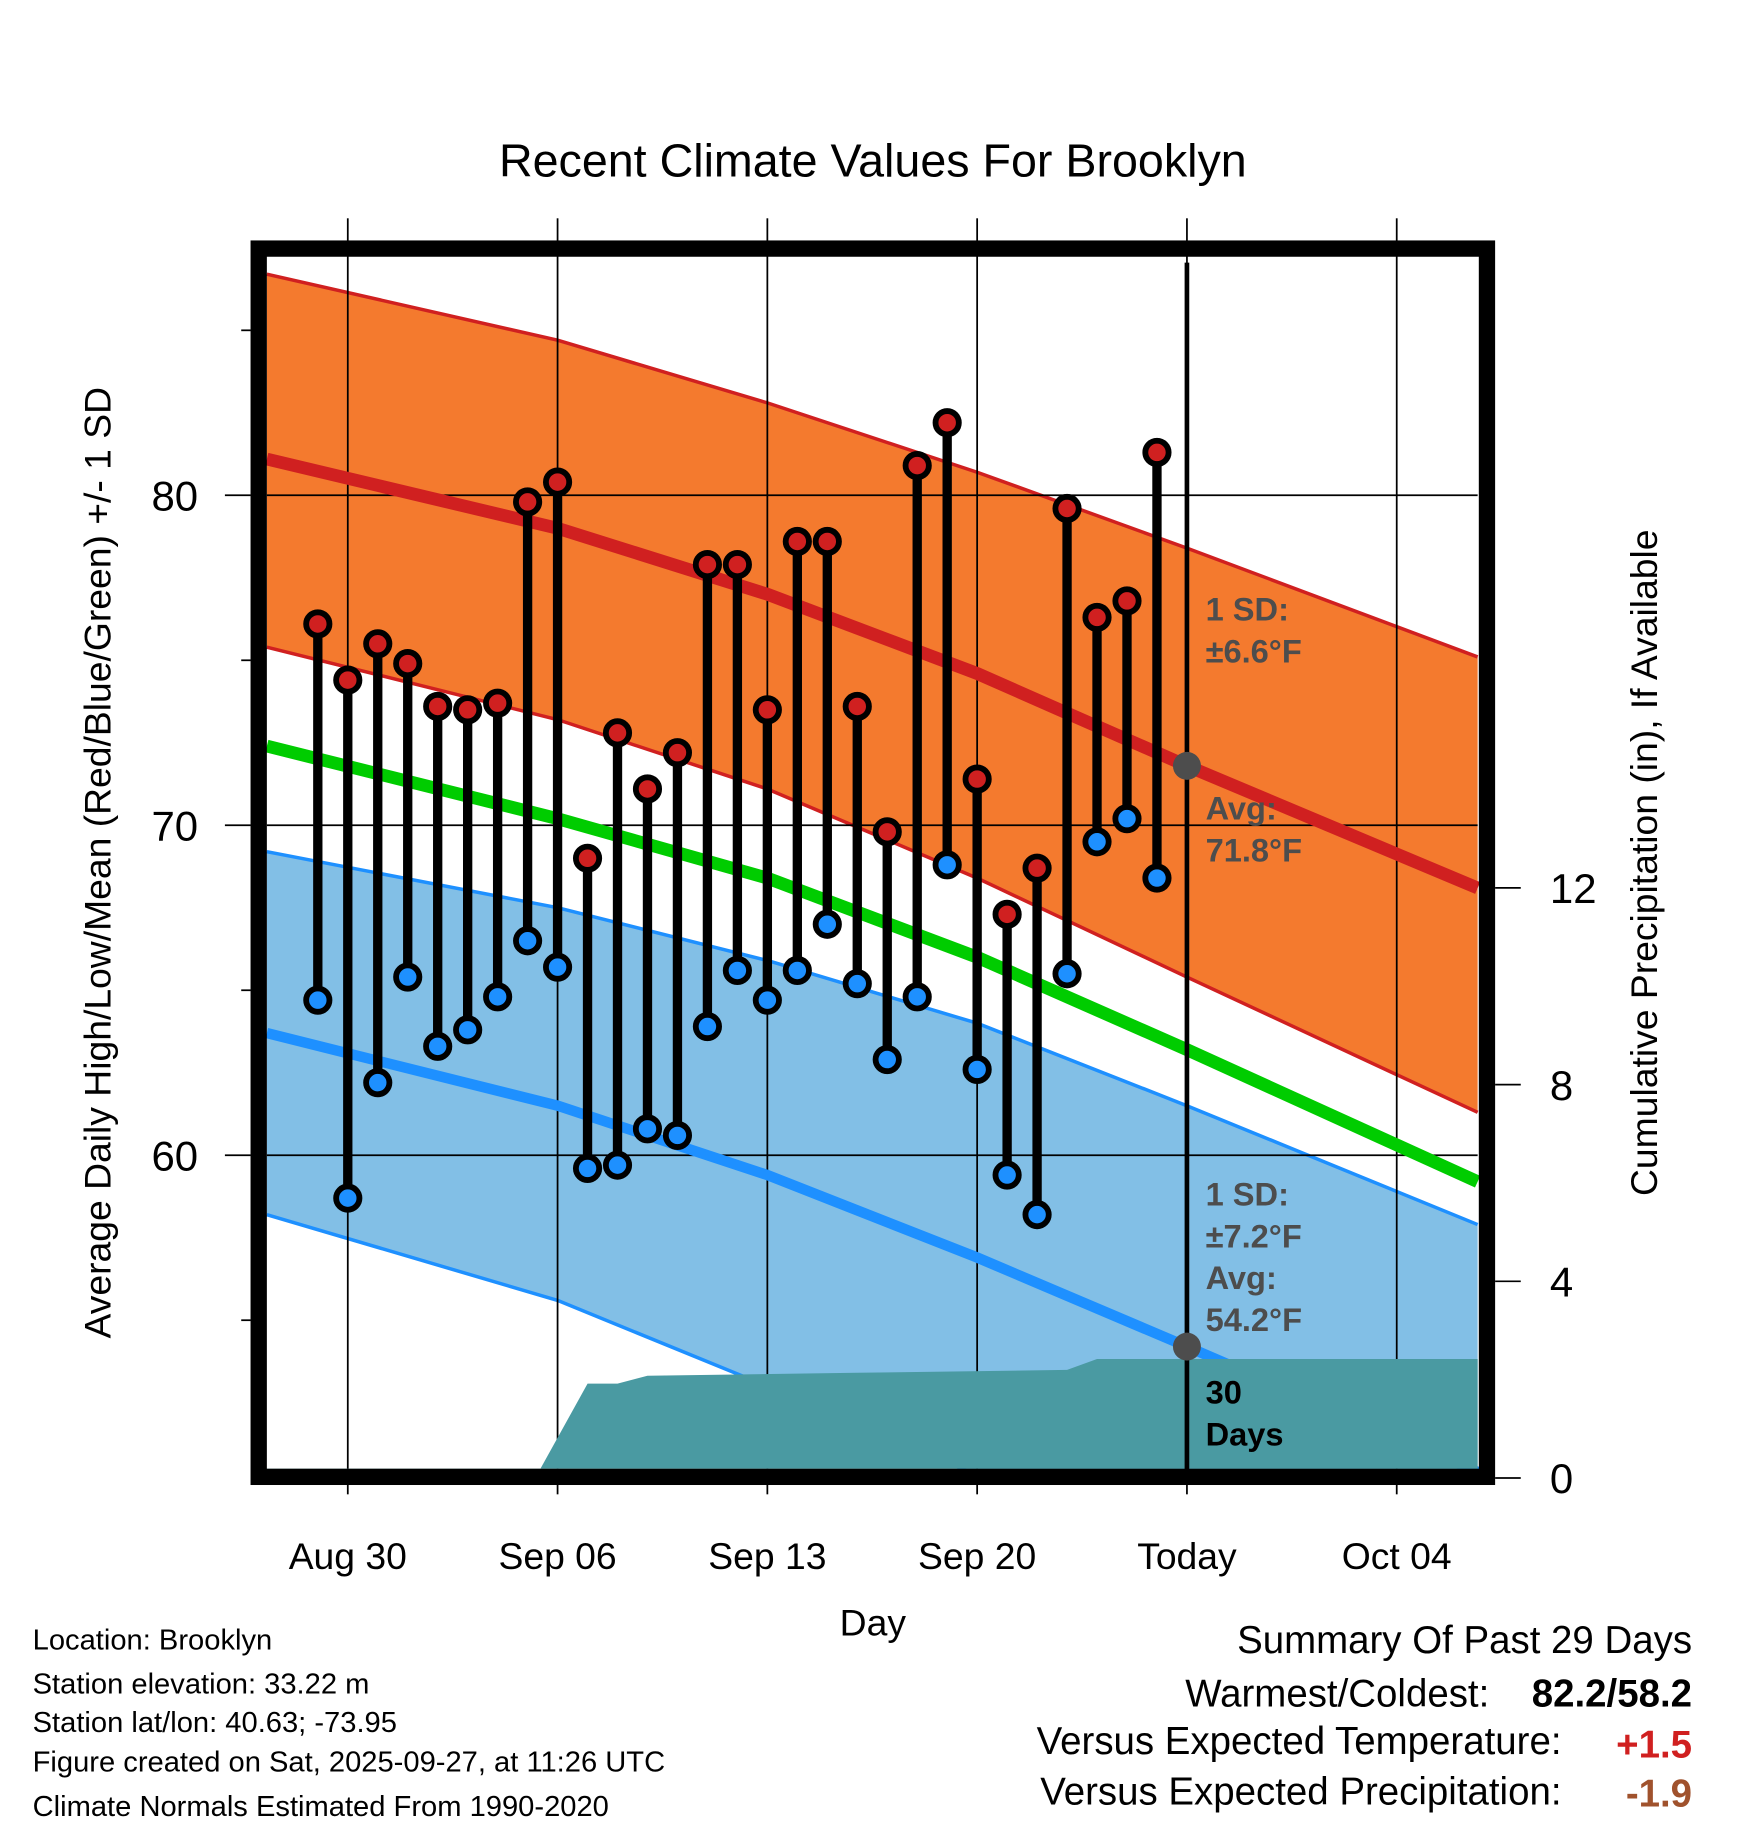  I want to click on high-avg-annotation: Avg:, so click(1241, 808).